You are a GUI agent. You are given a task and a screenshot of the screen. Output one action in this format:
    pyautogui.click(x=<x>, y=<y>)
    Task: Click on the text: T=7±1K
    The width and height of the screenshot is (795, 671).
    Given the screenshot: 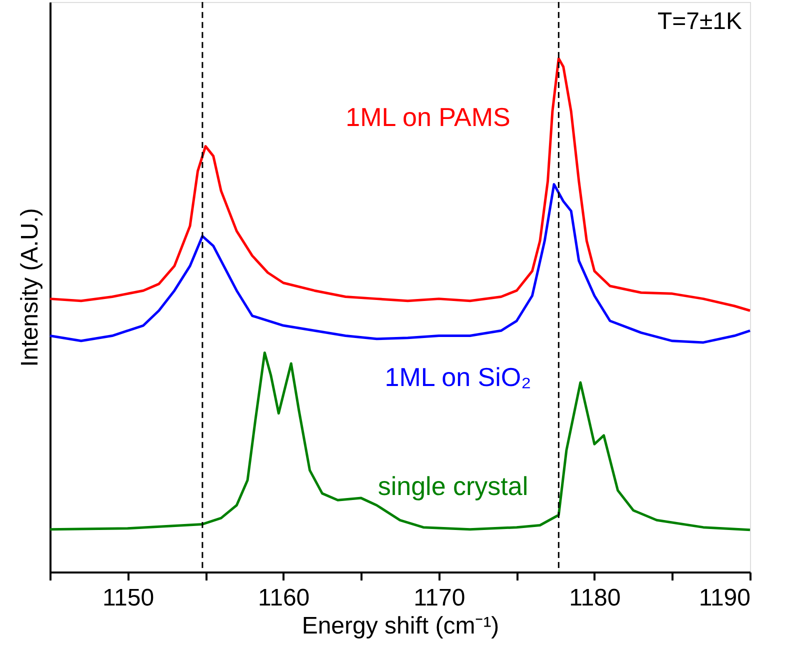 What is the action you would take?
    pyautogui.click(x=699, y=21)
    